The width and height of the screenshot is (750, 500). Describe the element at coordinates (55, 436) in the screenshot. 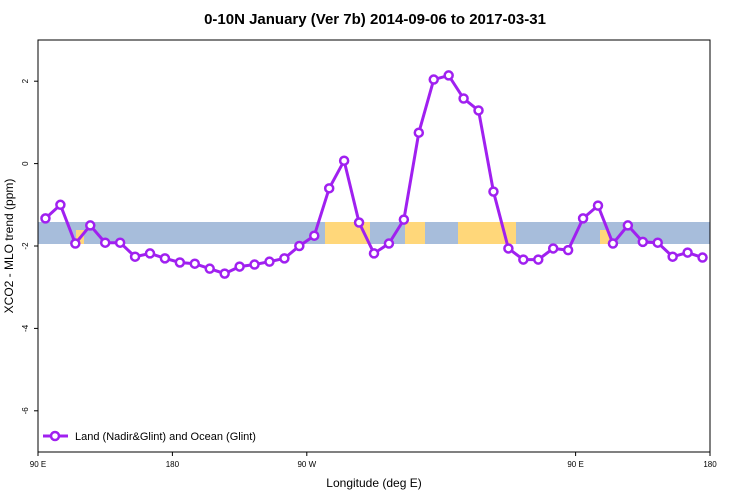

I see `legend-marker` at that location.